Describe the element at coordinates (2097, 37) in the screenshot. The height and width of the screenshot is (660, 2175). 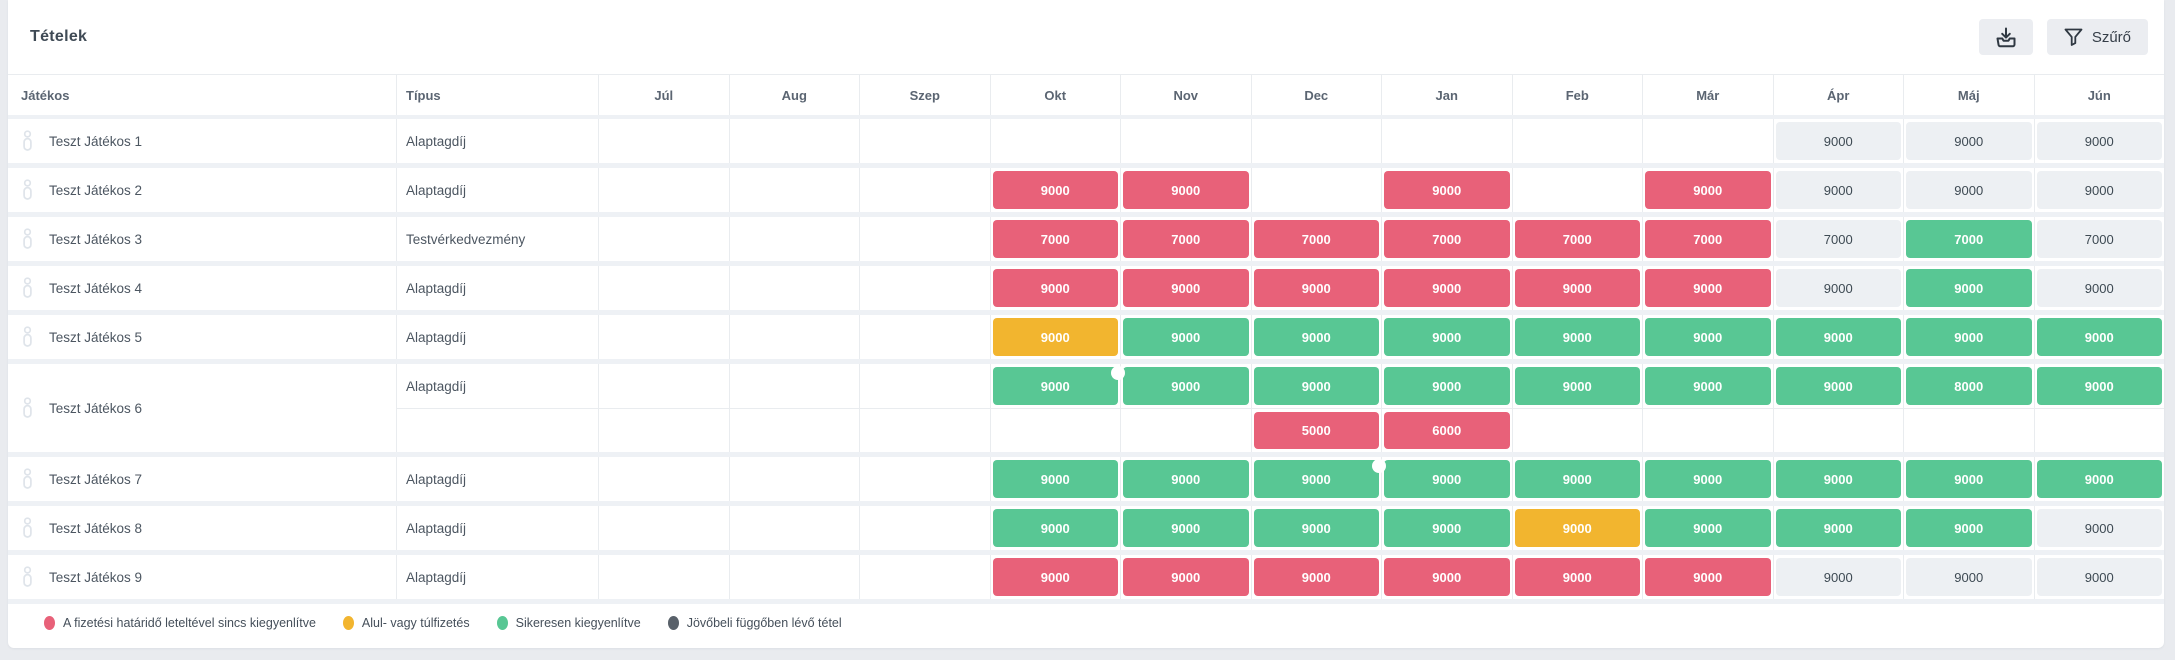
I see `filter-button: Szűrő` at that location.